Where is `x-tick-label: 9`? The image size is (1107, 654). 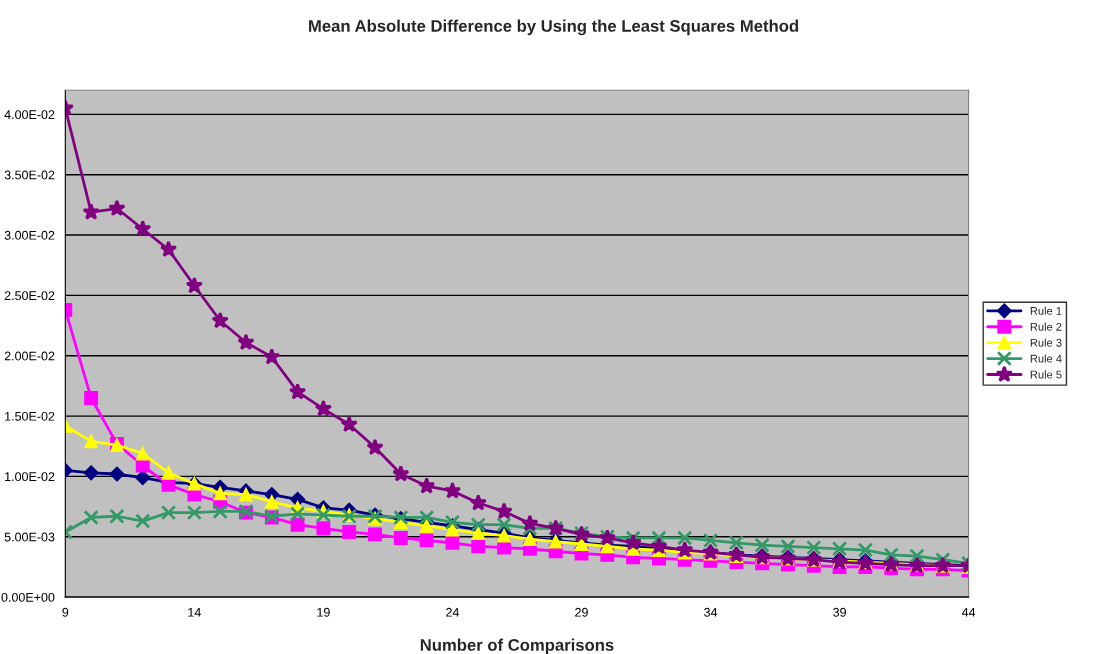 x-tick-label: 9 is located at coordinates (65, 612).